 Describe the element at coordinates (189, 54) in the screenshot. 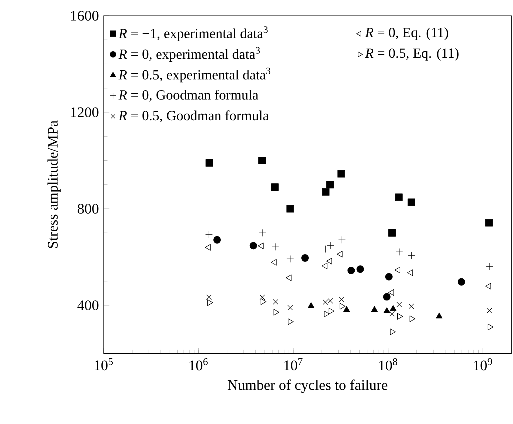

I see `legend-label: R = 0, experimental data$^{3}$` at that location.